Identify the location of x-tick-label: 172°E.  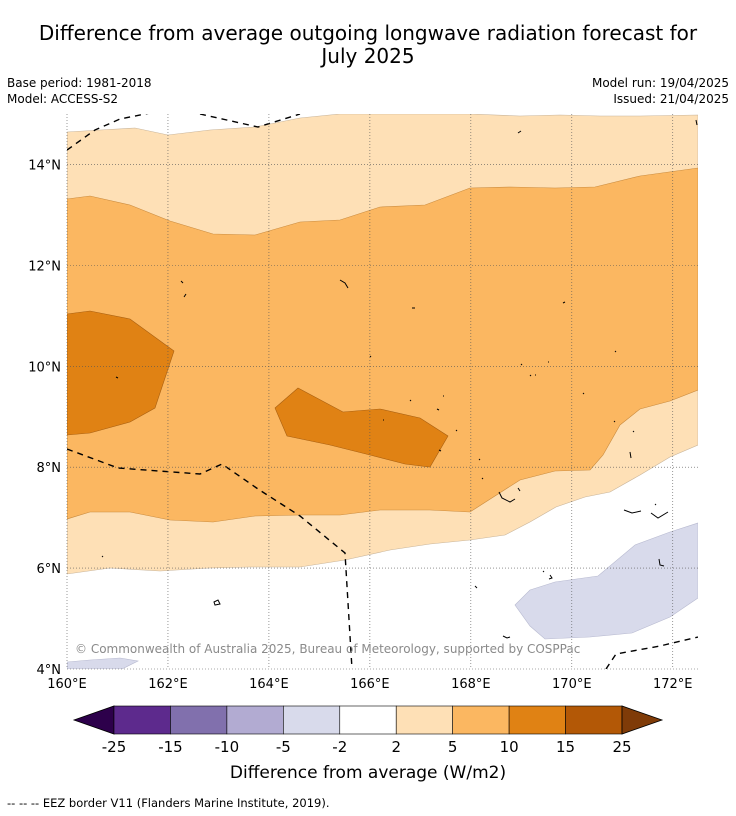
(673, 684).